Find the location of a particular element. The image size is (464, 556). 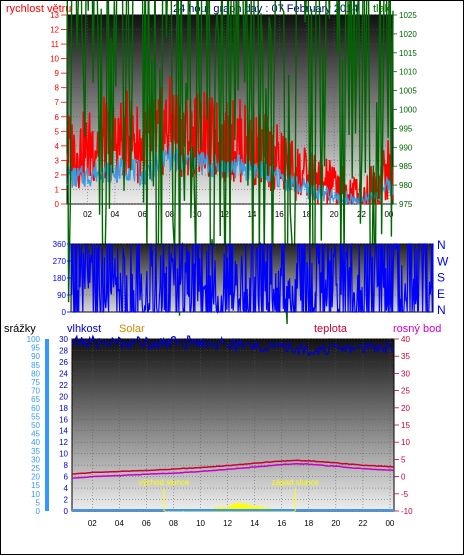

wind-tick-label: 11 is located at coordinates (55, 44).